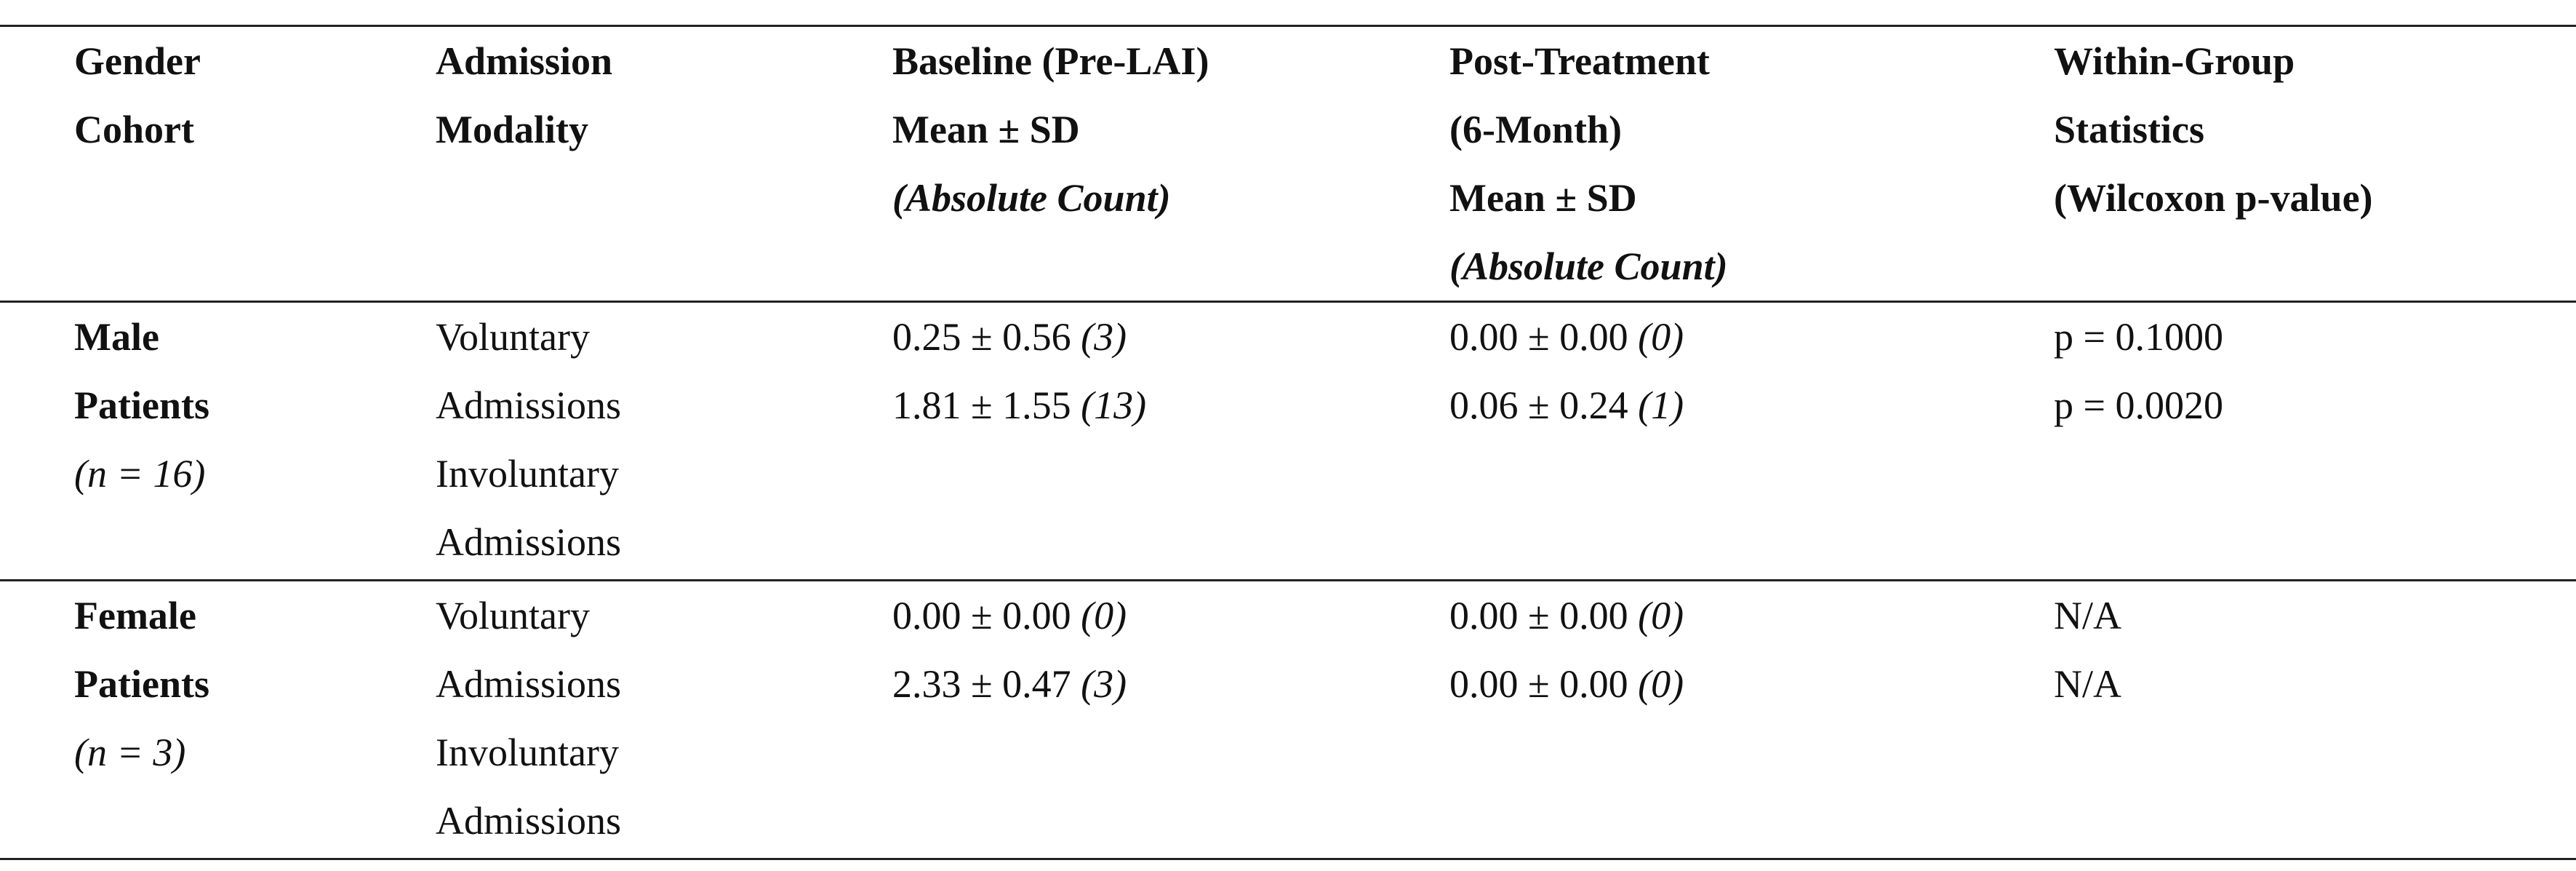  I want to click on baseline-cell: 2.33 ± 0.47 (3), so click(1009, 684).